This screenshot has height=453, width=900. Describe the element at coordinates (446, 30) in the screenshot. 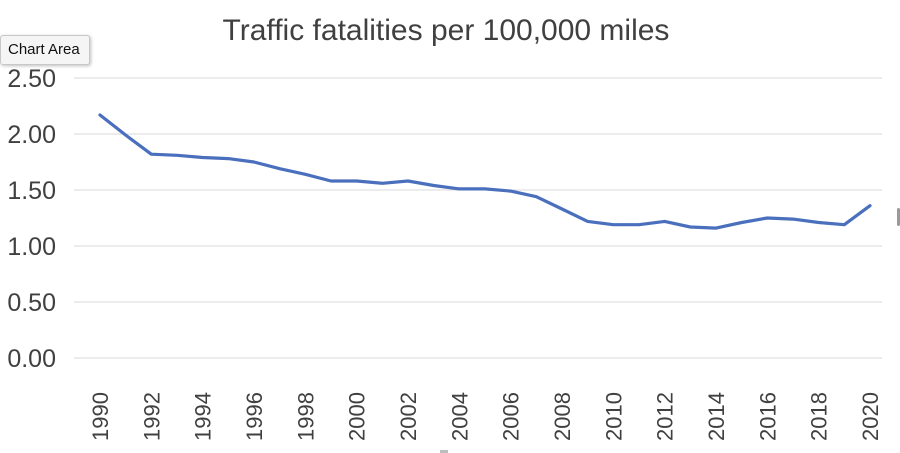

I see `chart-title: Traffic fatalities per 100,000 miles` at that location.